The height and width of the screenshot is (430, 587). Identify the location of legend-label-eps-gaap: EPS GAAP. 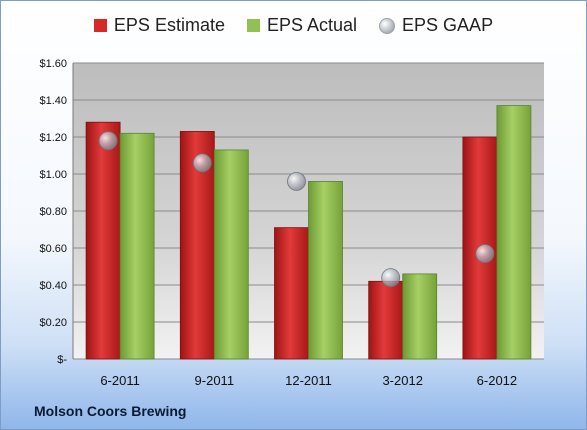
(448, 25).